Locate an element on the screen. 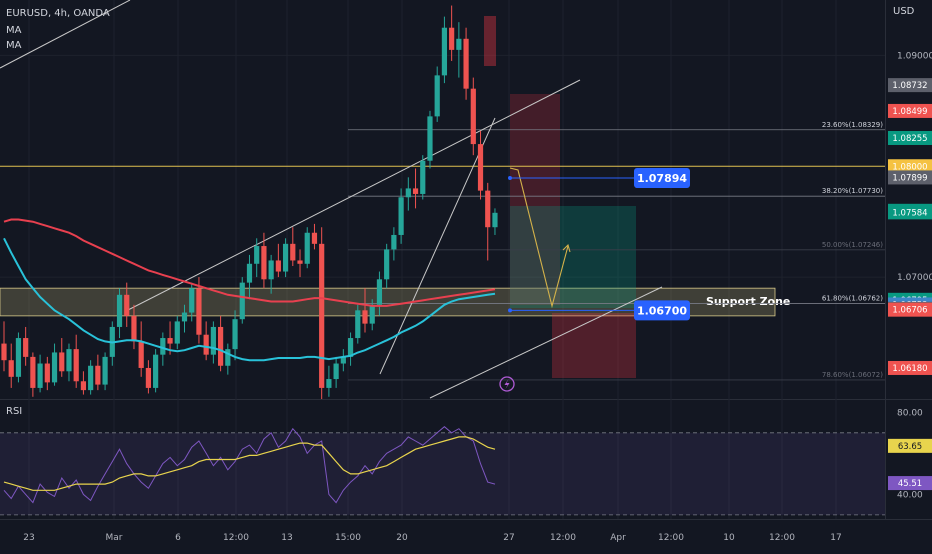  stop-loss-zone is located at coordinates (535, 199).